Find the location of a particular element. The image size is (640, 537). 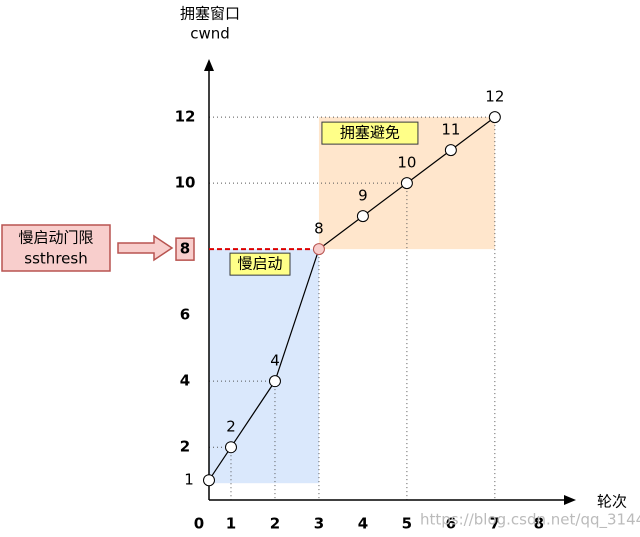

x-axis-arrow is located at coordinates (570, 500).